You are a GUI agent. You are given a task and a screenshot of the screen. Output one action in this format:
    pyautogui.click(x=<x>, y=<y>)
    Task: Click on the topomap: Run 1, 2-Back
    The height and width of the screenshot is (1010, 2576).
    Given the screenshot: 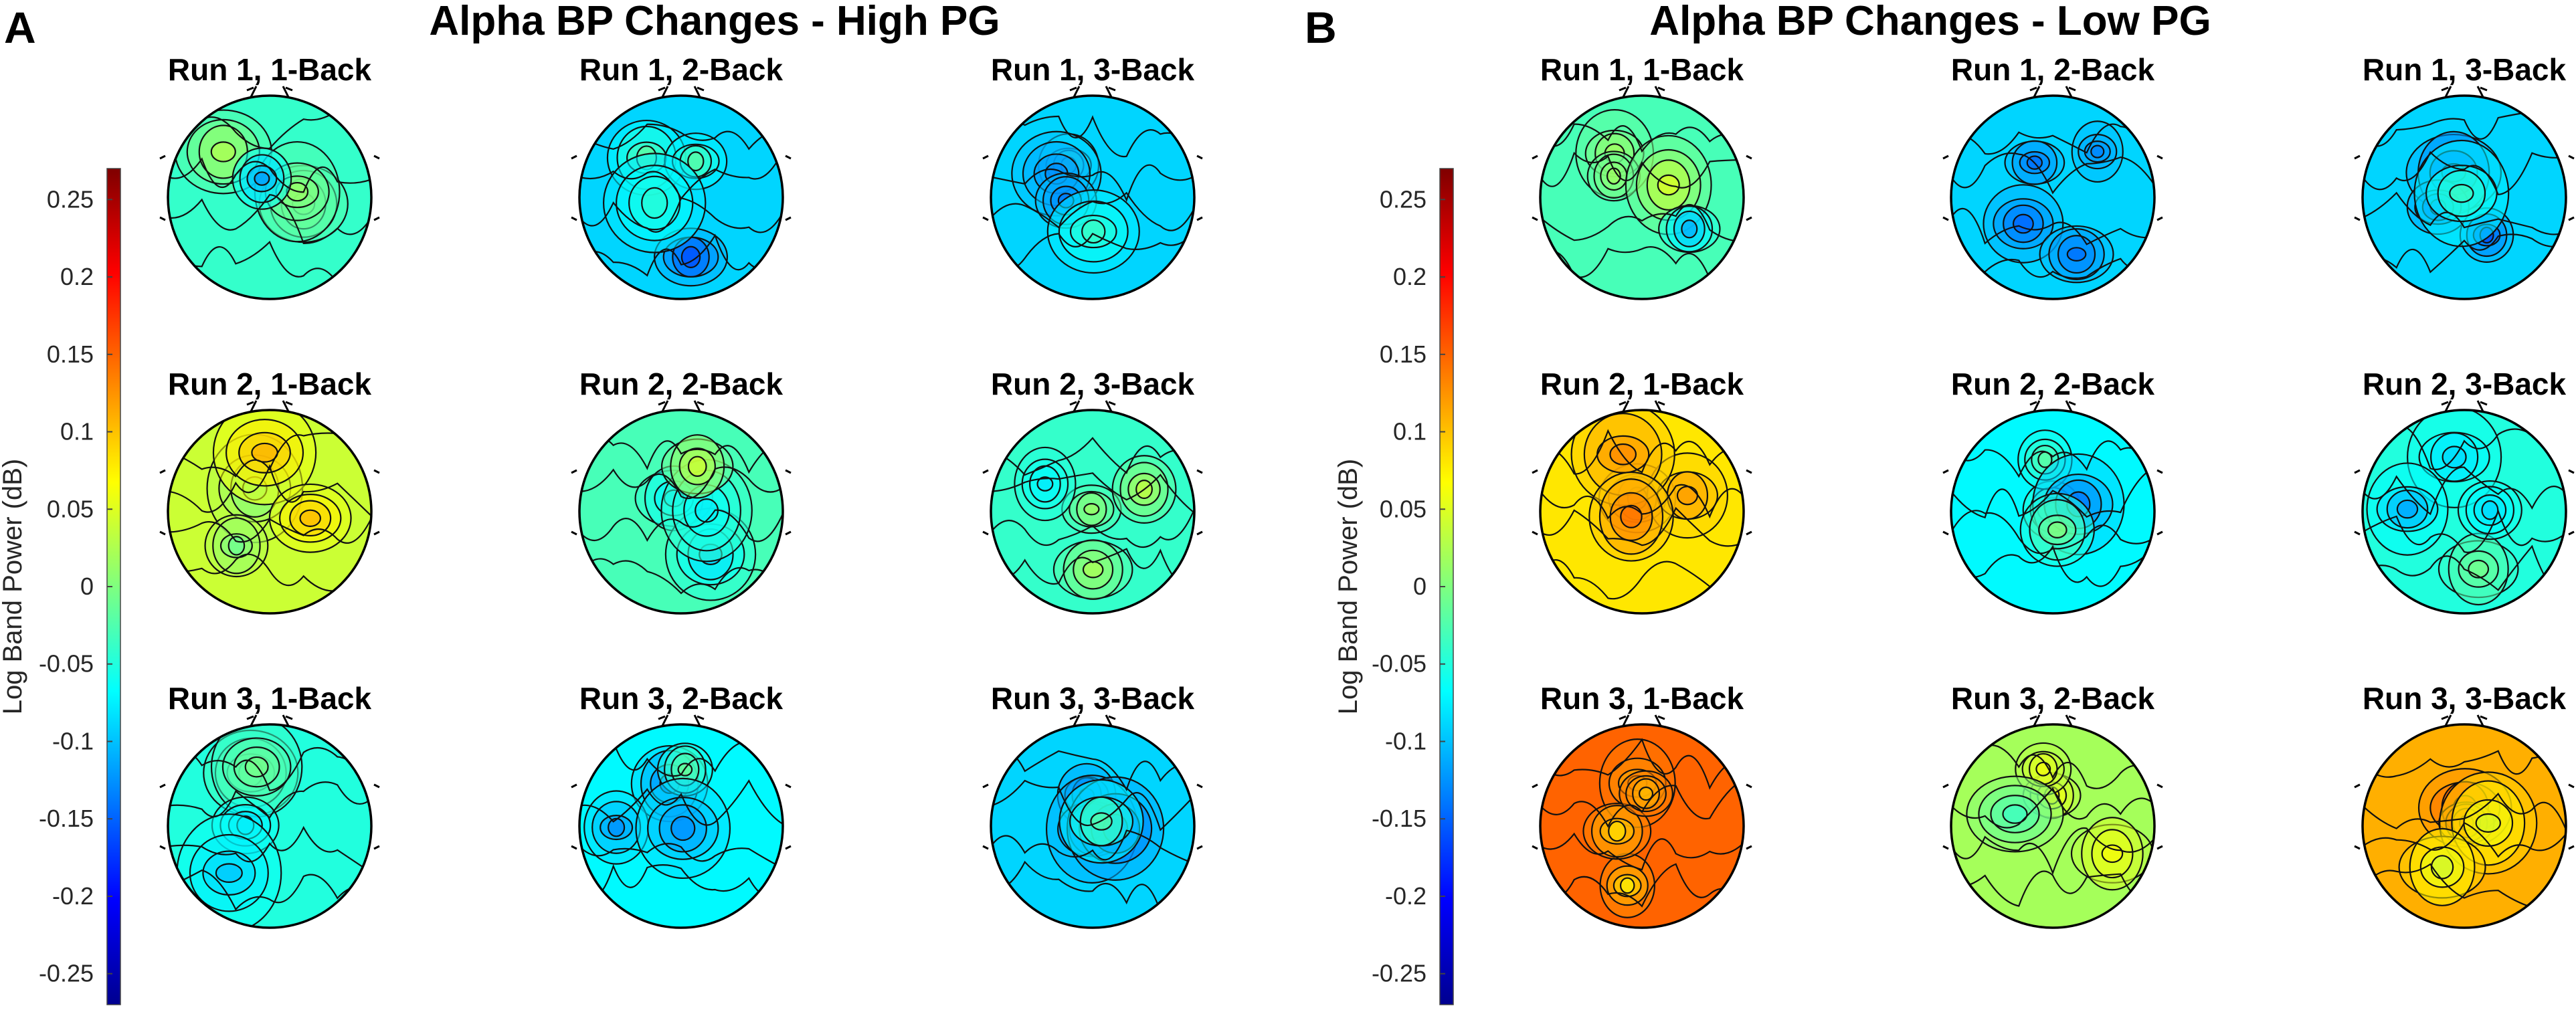 What is the action you would take?
    pyautogui.click(x=681, y=176)
    